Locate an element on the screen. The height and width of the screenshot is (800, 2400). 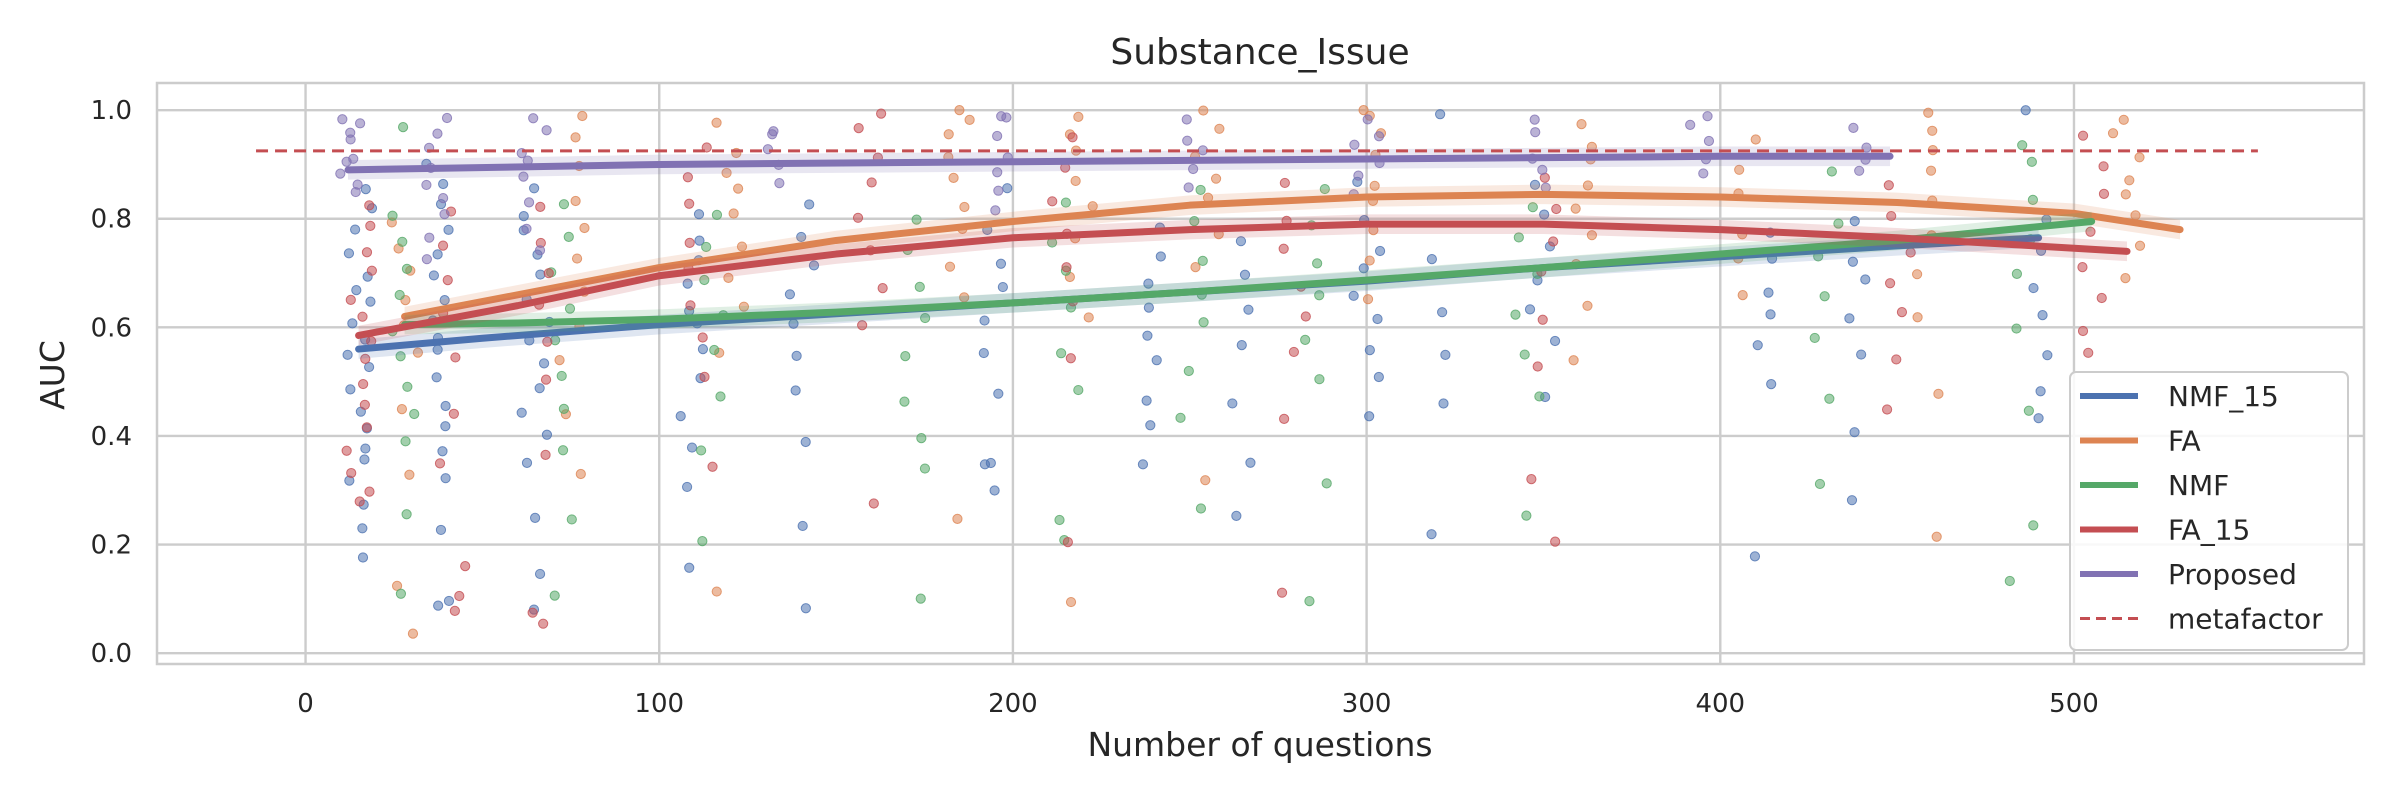
legend-label: Proposed is located at coordinates (2232, 574).